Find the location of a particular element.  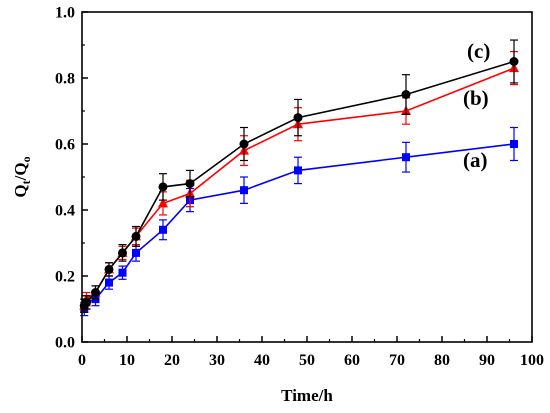

x-tick-label: 20 is located at coordinates (172, 360).